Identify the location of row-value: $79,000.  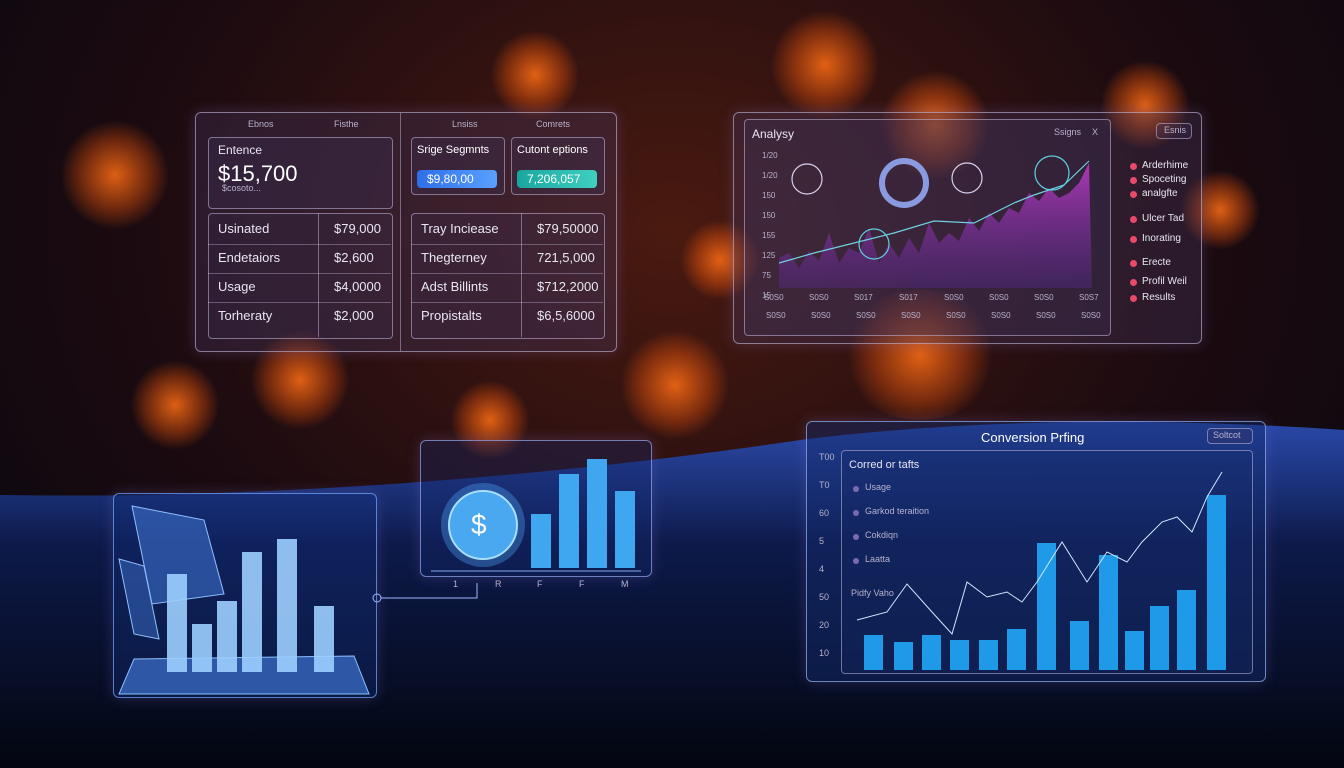
(357, 228).